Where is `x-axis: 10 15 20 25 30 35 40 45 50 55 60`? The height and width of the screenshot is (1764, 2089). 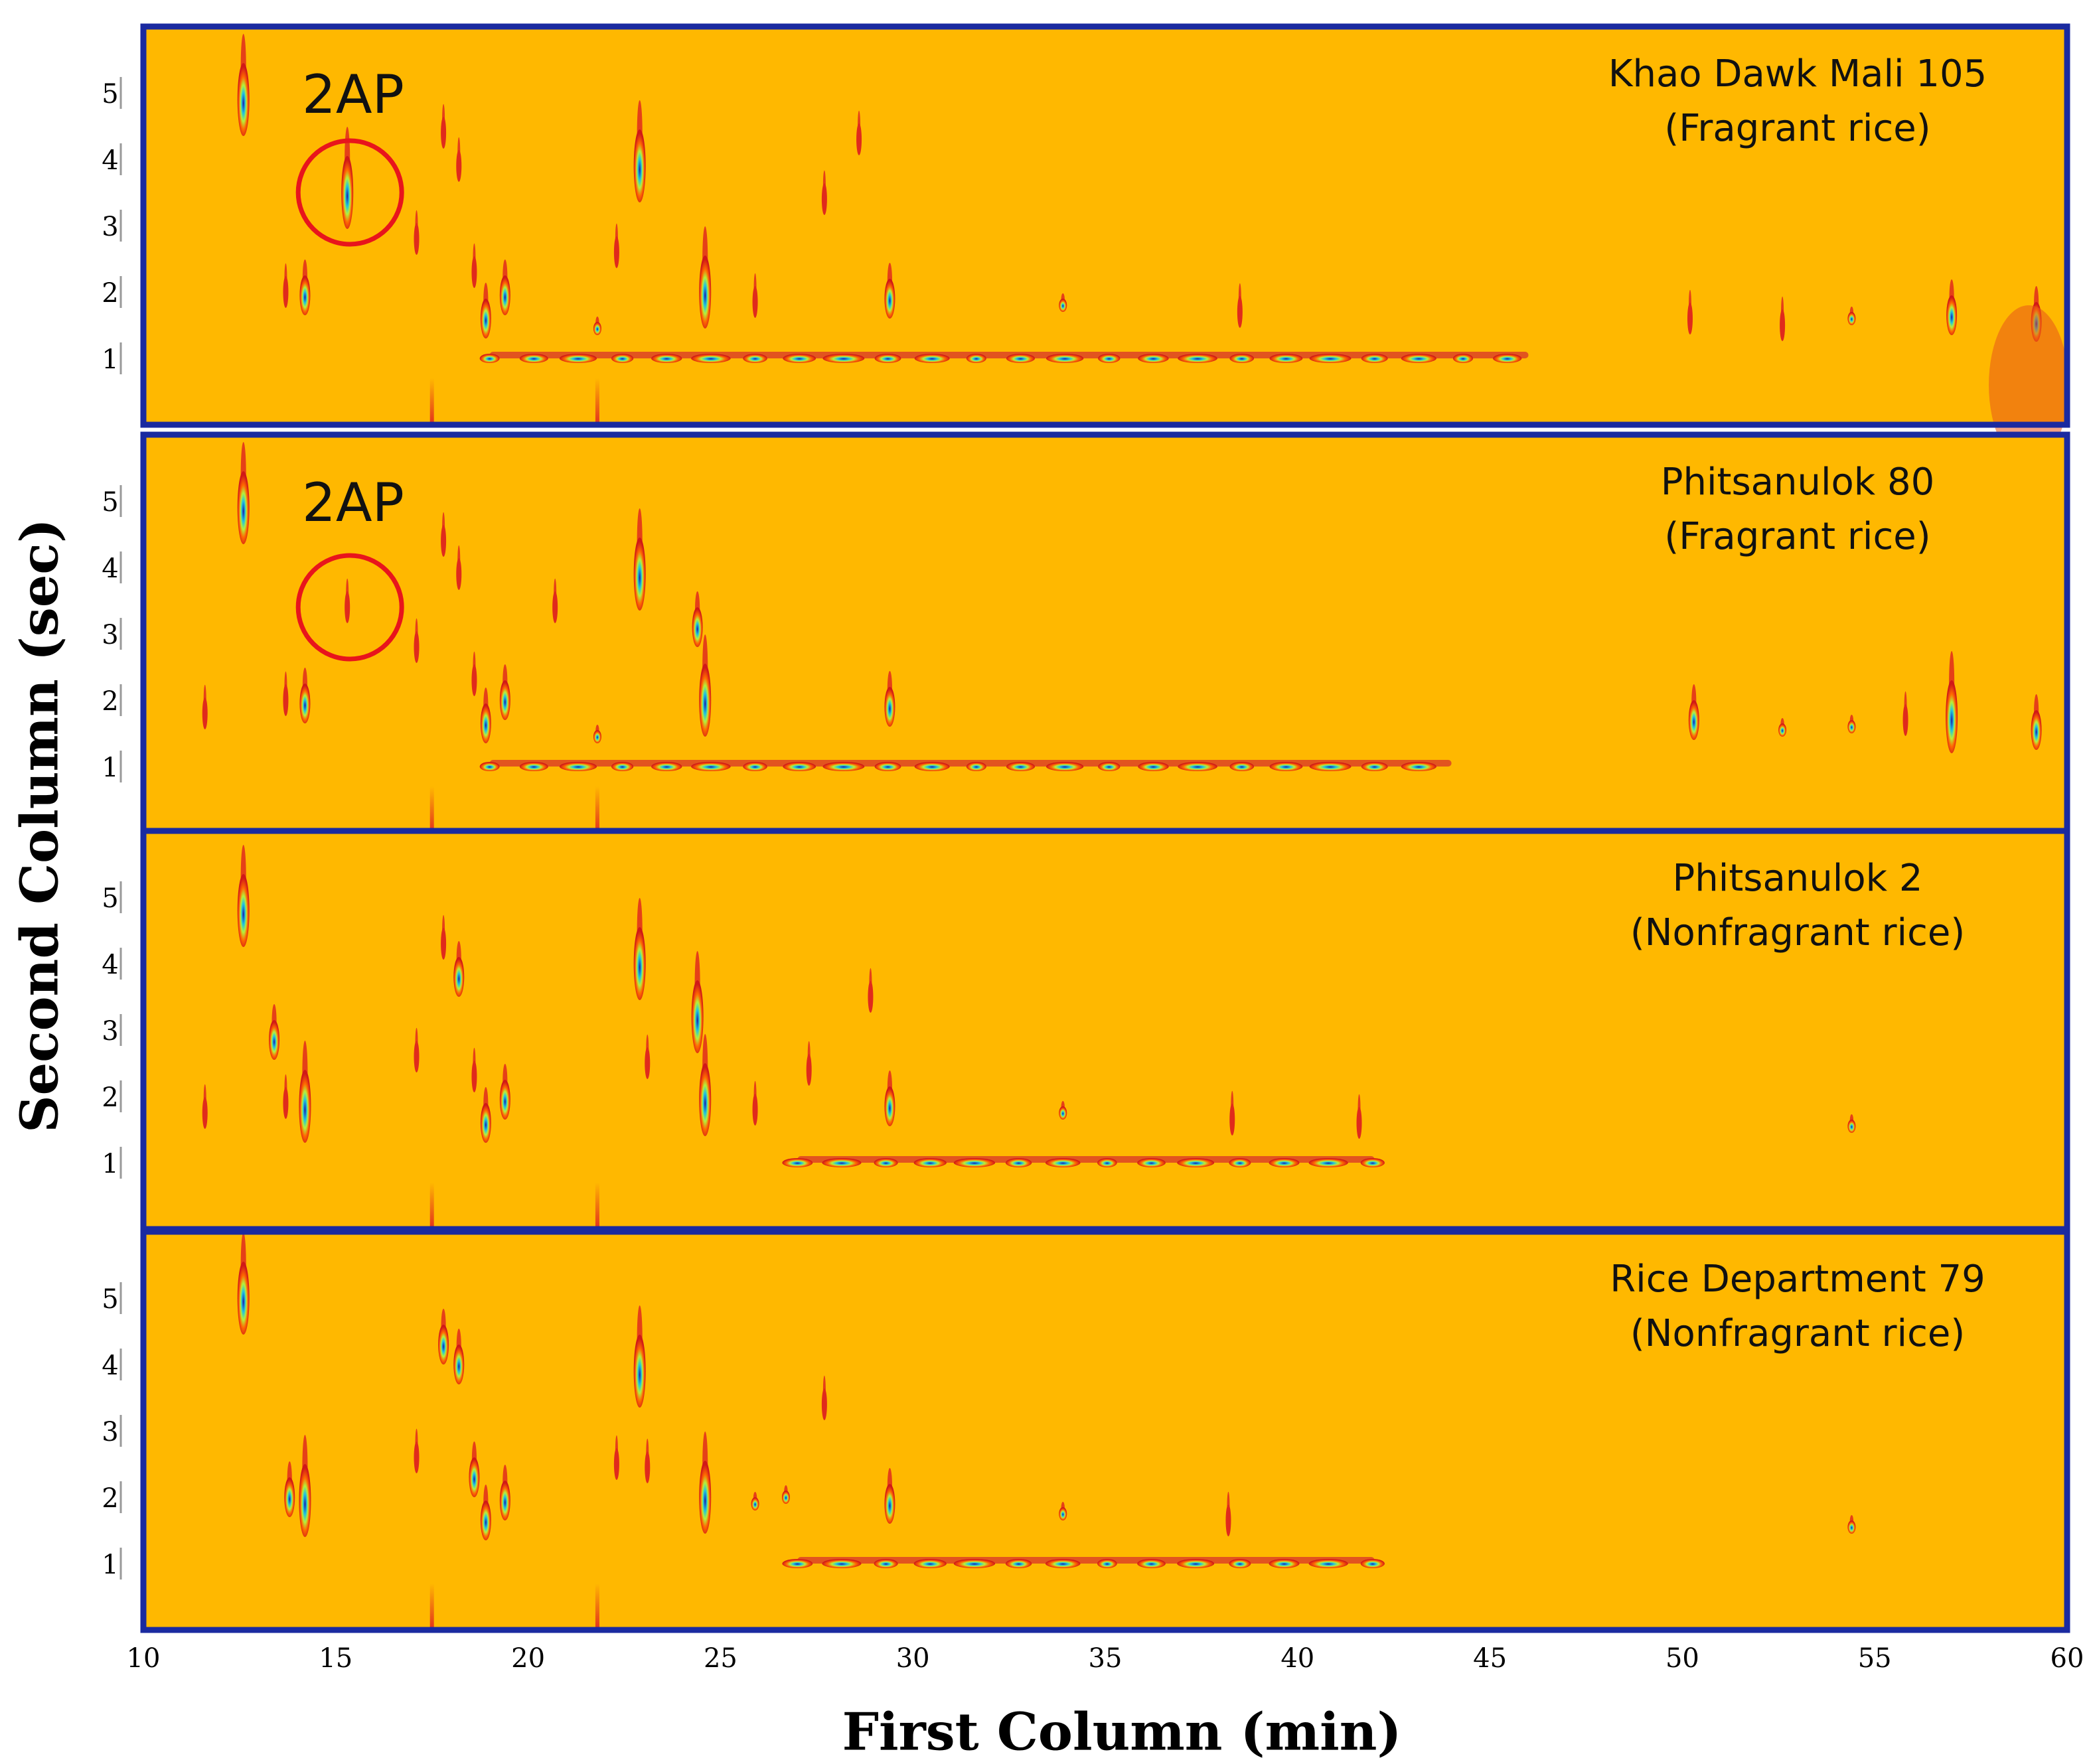 x-axis: 10 15 20 25 30 35 40 45 50 55 60 is located at coordinates (1105, 1658).